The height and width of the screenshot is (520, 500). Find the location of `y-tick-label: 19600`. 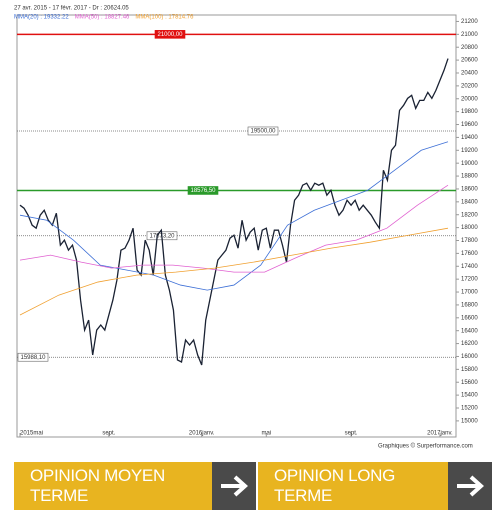

y-tick-label: 19600 is located at coordinates (469, 125).